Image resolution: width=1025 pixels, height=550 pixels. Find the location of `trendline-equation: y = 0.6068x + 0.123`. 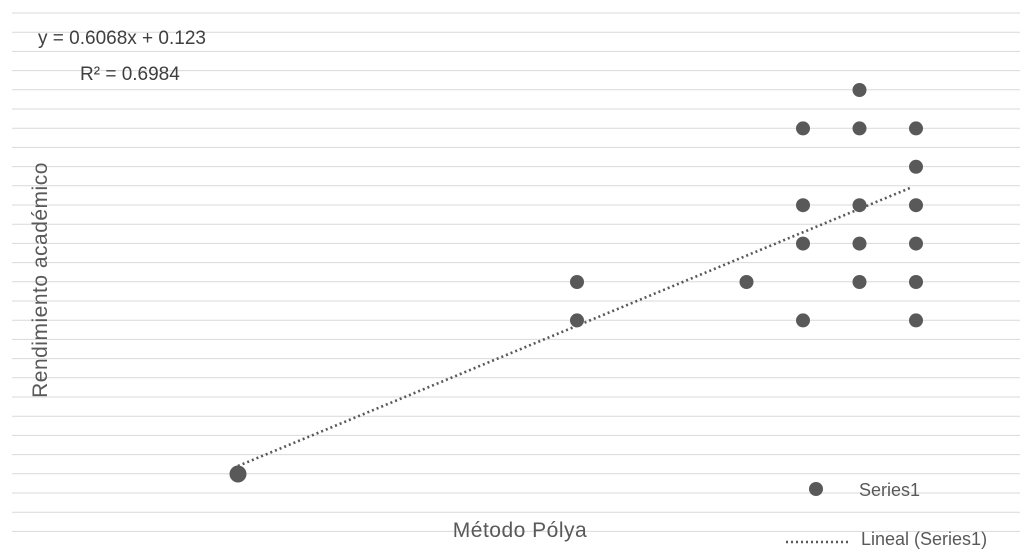

trendline-equation: y = 0.6068x + 0.123 is located at coordinates (122, 38).